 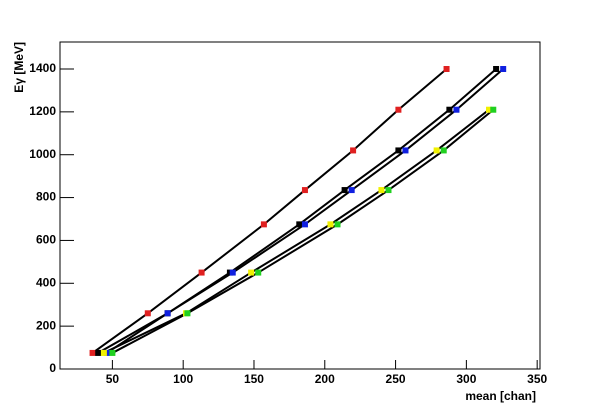 What do you see at coordinates (46, 240) in the screenshot?
I see `y-tick-label: 600` at bounding box center [46, 240].